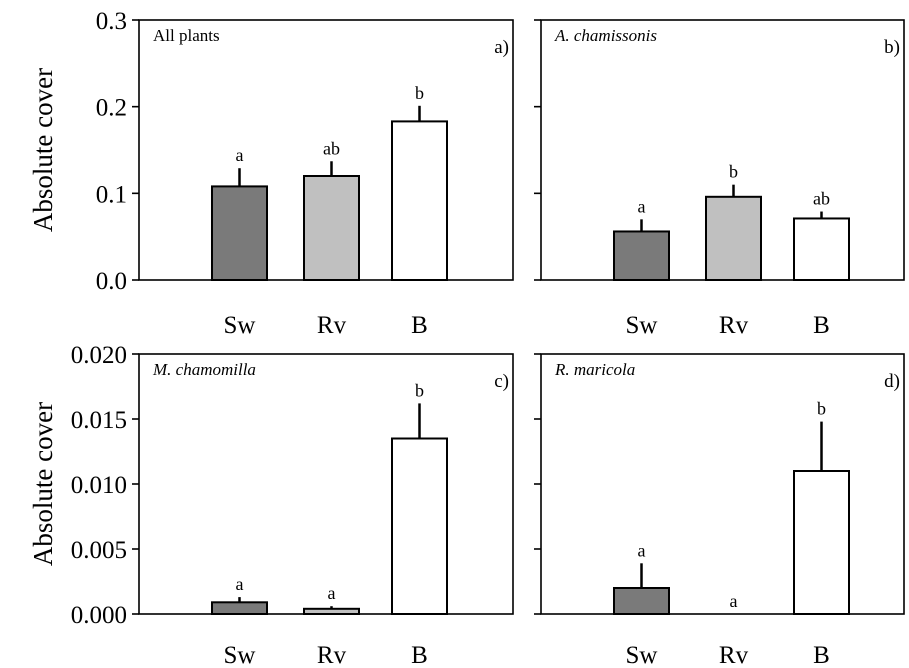 Image resolution: width=909 pixels, height=668 pixels. I want to click on panel-letter: b), so click(892, 47).